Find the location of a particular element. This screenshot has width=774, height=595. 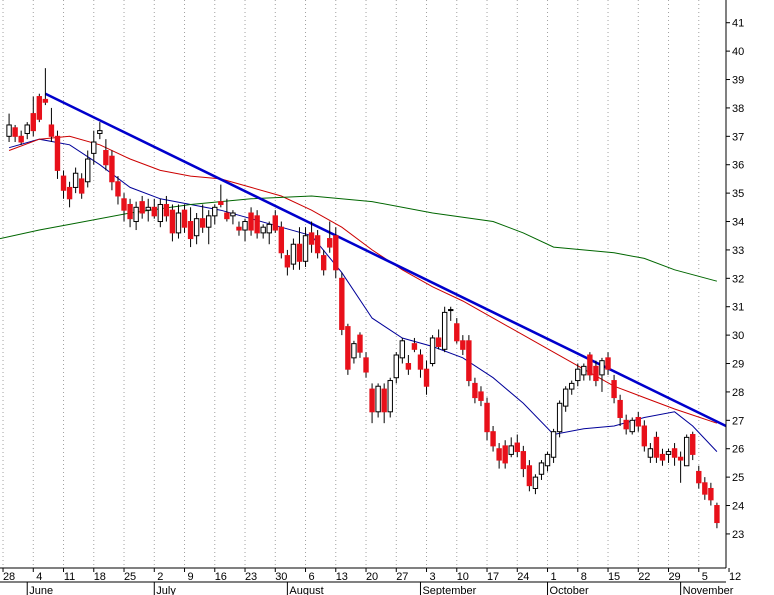

x-tick-label: 22 is located at coordinates (644, 577).